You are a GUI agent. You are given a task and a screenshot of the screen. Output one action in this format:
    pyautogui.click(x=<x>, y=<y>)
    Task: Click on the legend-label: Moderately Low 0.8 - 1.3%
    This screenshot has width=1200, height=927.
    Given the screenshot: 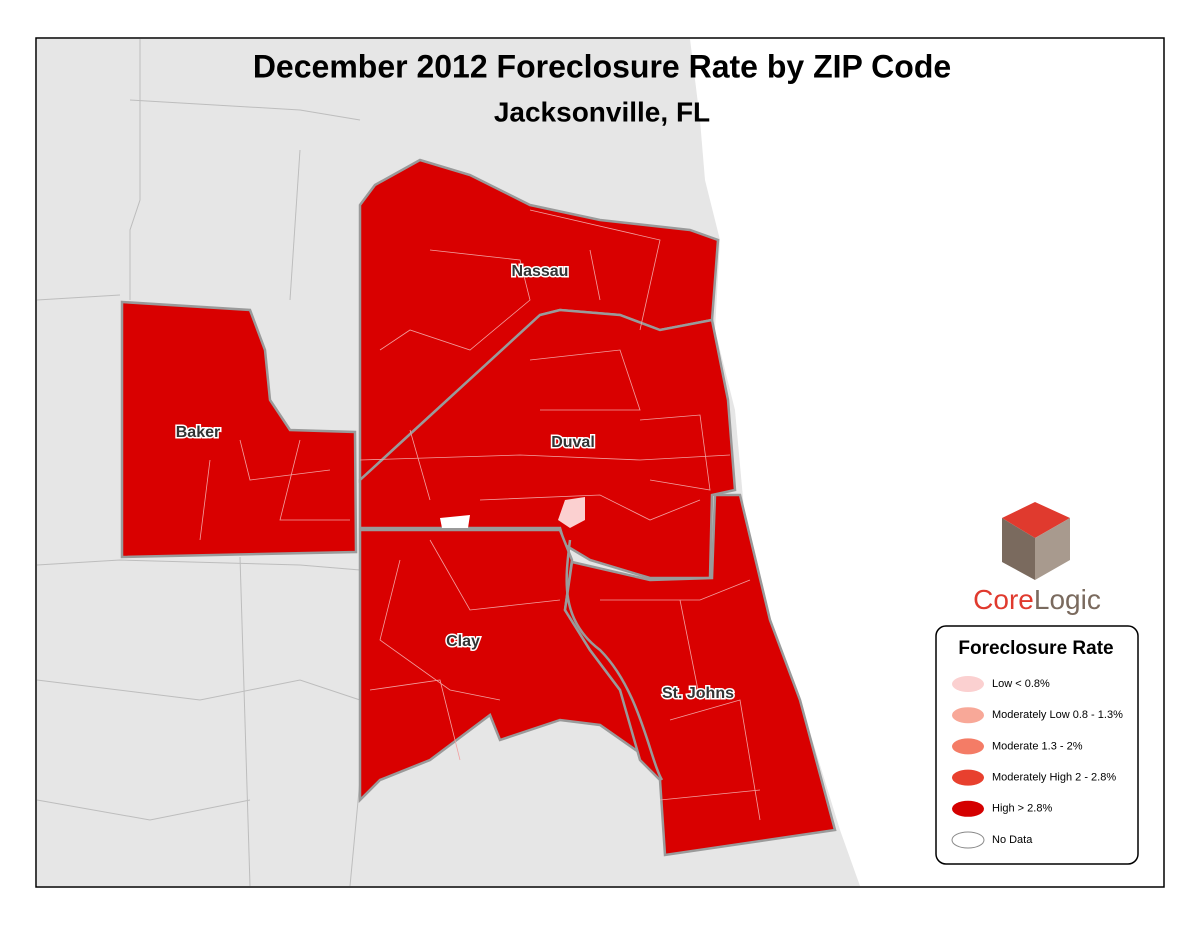 What is the action you would take?
    pyautogui.click(x=1057, y=715)
    